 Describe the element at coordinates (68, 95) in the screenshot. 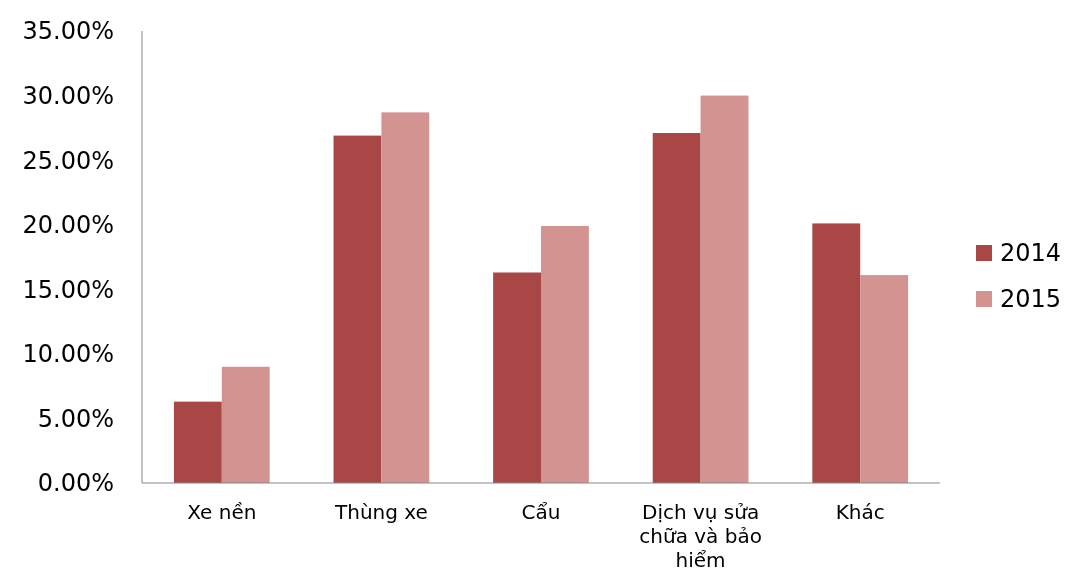

I see `y-tick-label: 30.00%` at that location.